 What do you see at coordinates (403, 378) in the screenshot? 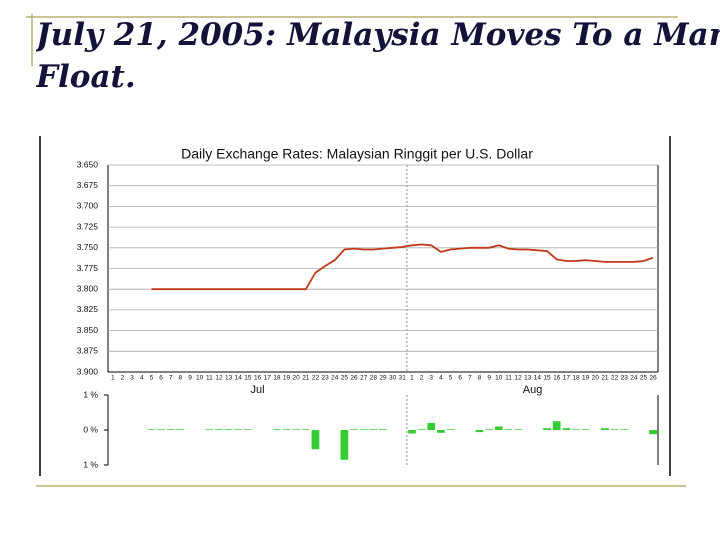
I see `x-tick-label: 31` at bounding box center [403, 378].